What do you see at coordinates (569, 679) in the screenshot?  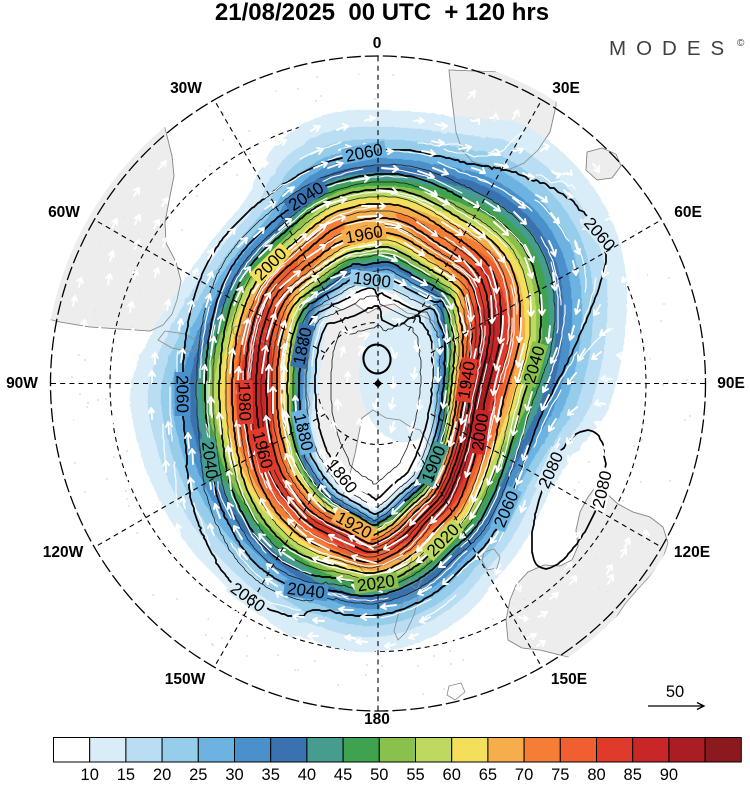 I see `svg-text: 150E` at bounding box center [569, 679].